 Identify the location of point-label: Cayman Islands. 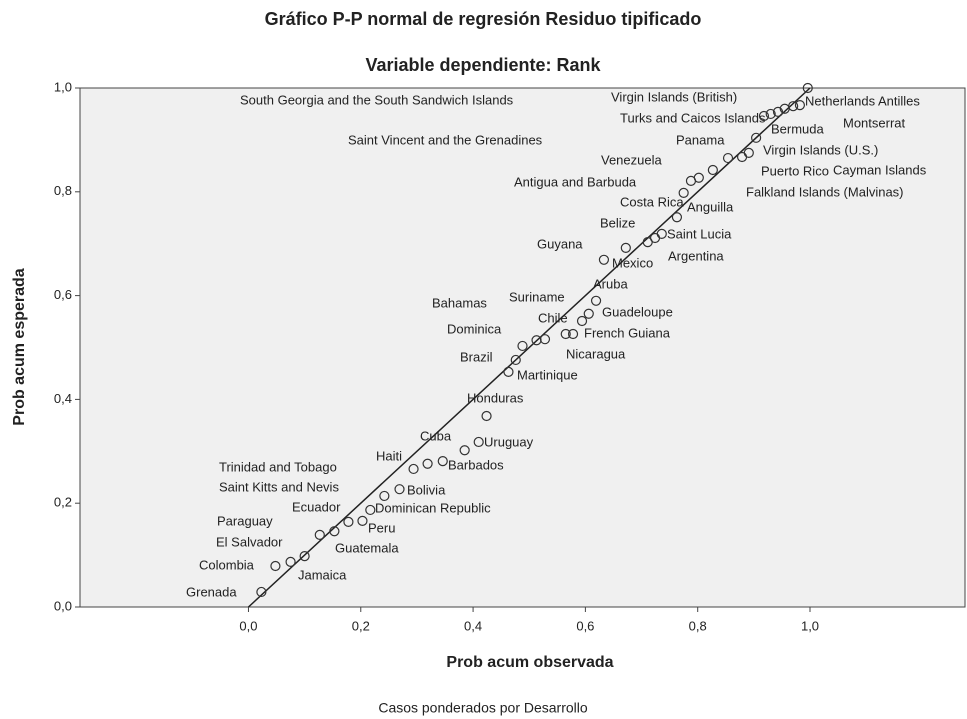
(880, 169).